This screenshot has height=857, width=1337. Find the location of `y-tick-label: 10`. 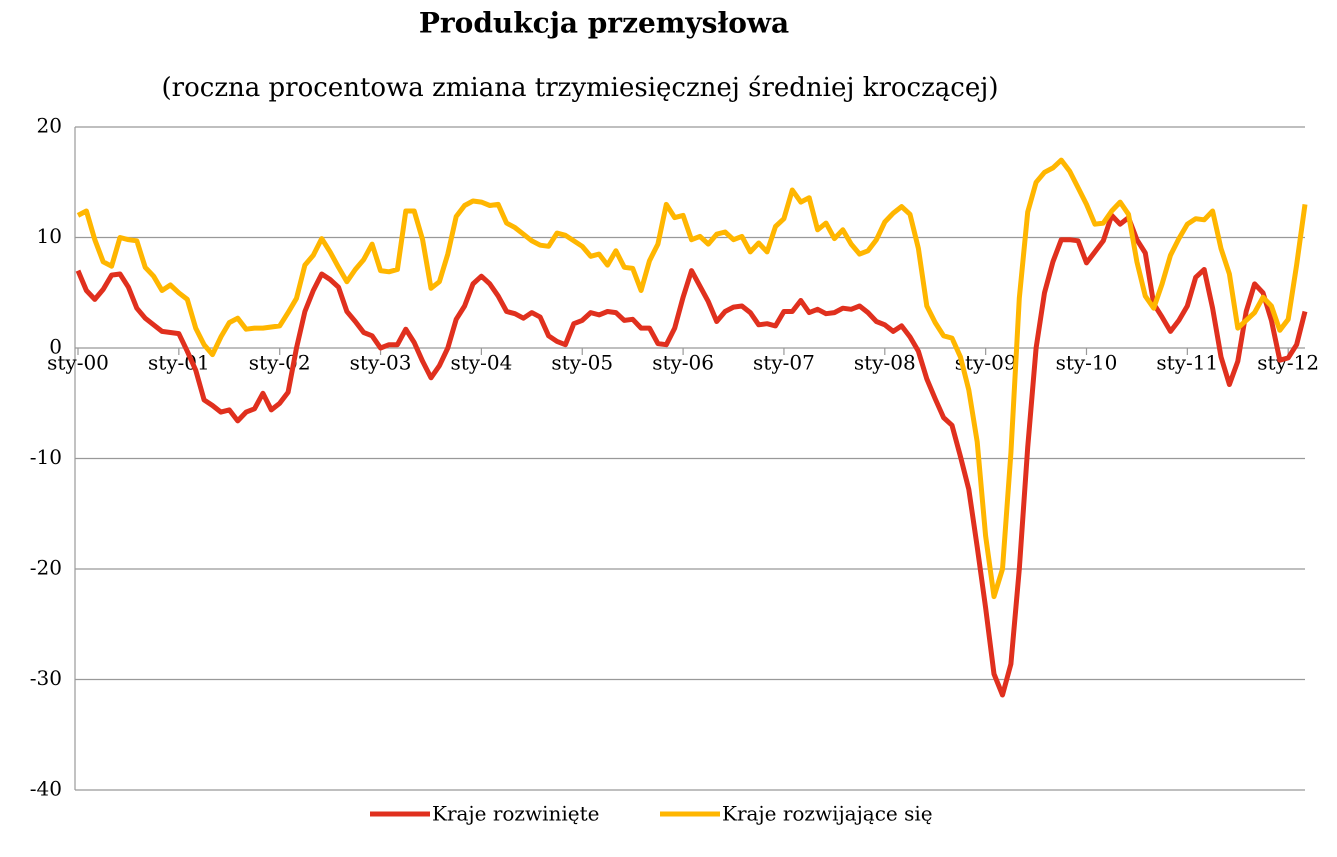

y-tick-label: 10 is located at coordinates (49, 236).